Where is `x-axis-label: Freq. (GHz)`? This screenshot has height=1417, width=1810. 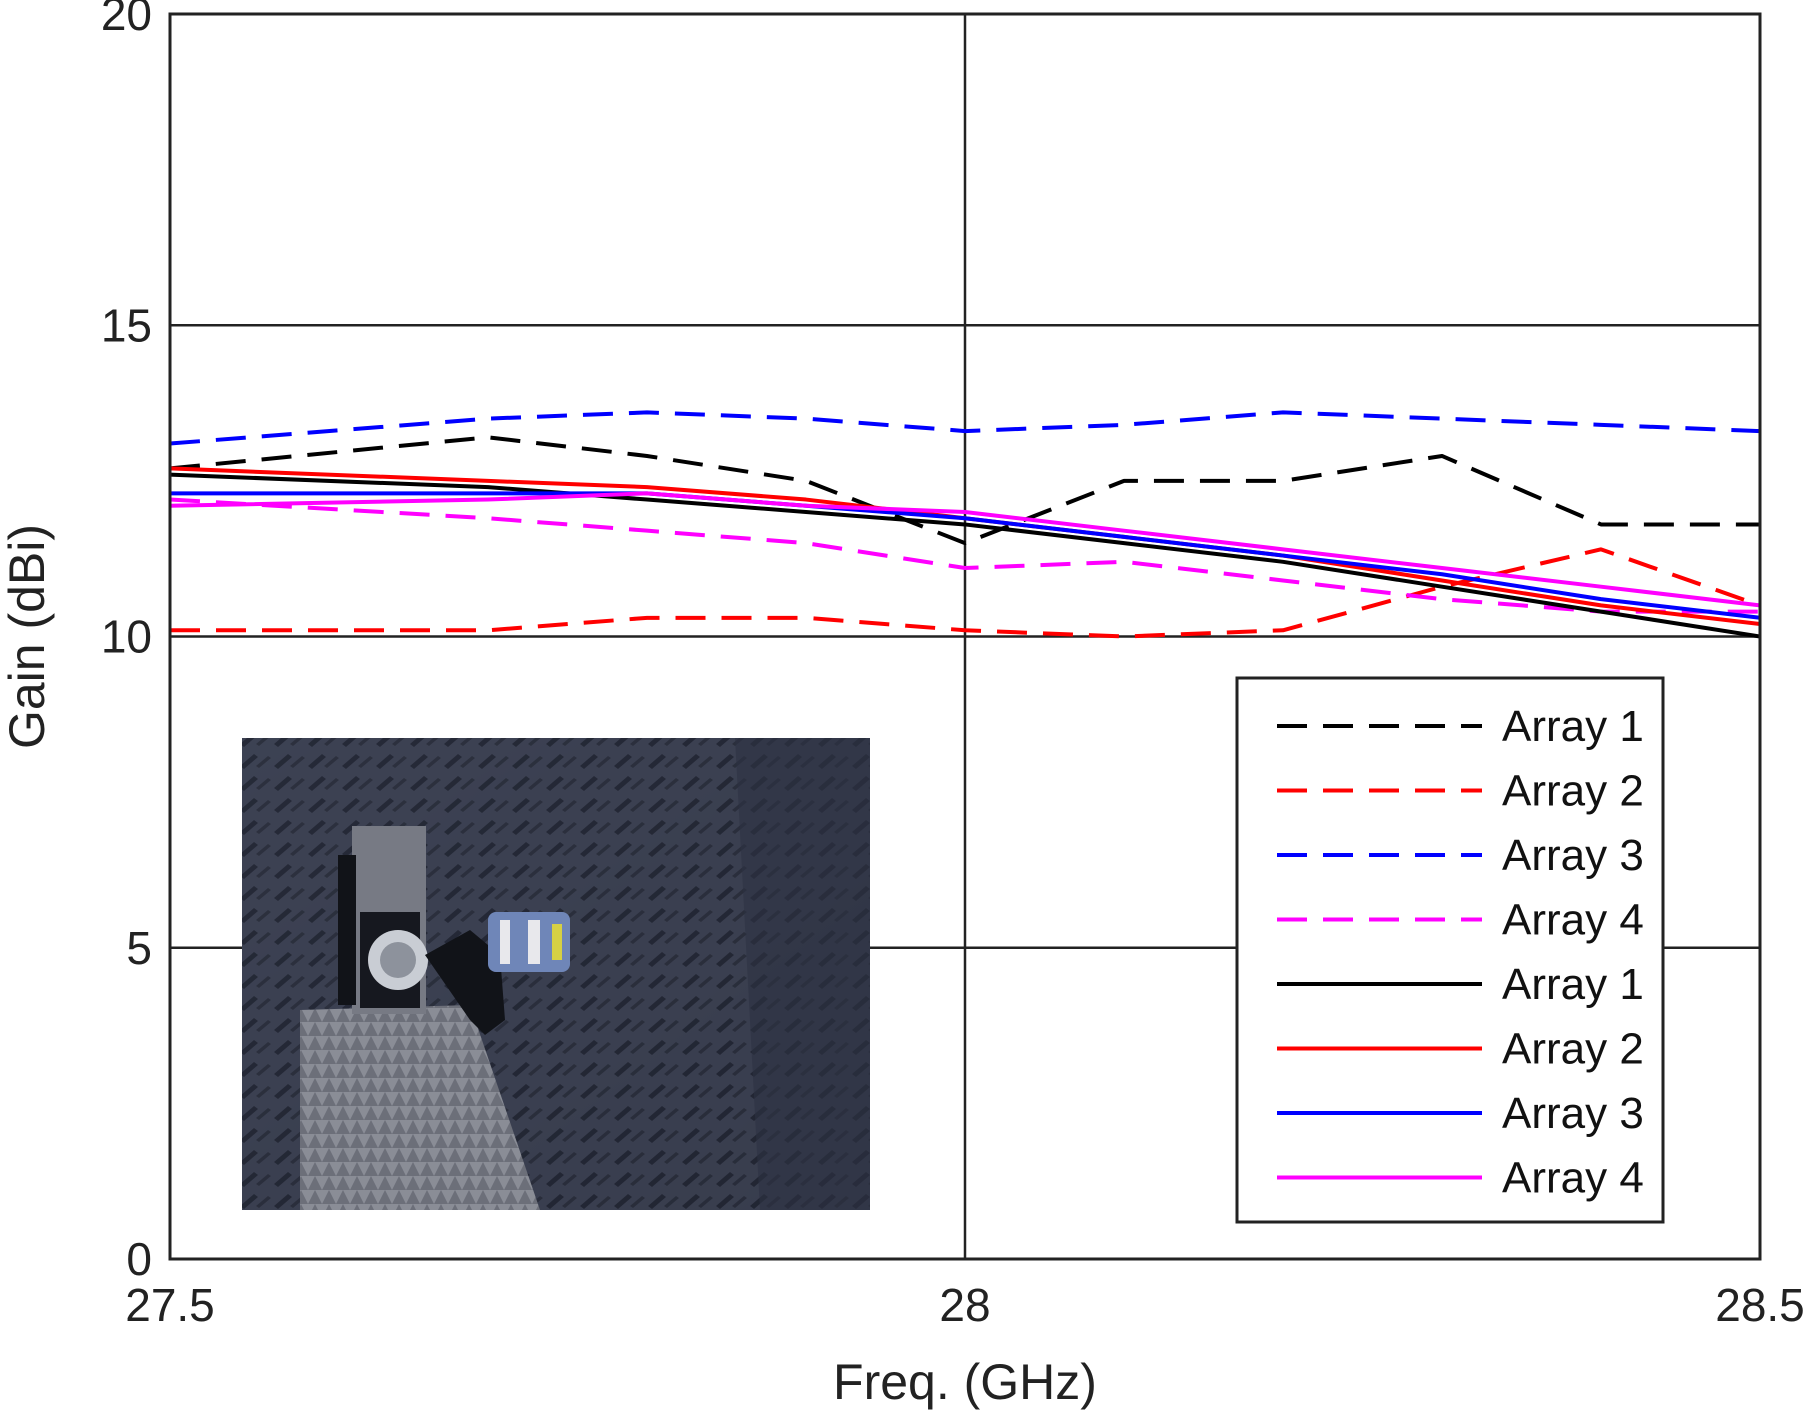 x-axis-label: Freq. (GHz) is located at coordinates (965, 1382).